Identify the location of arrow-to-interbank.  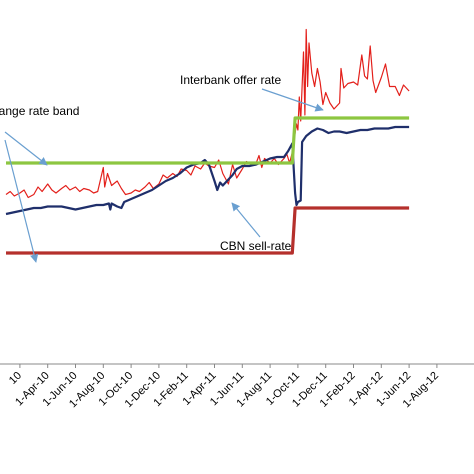
(292, 100).